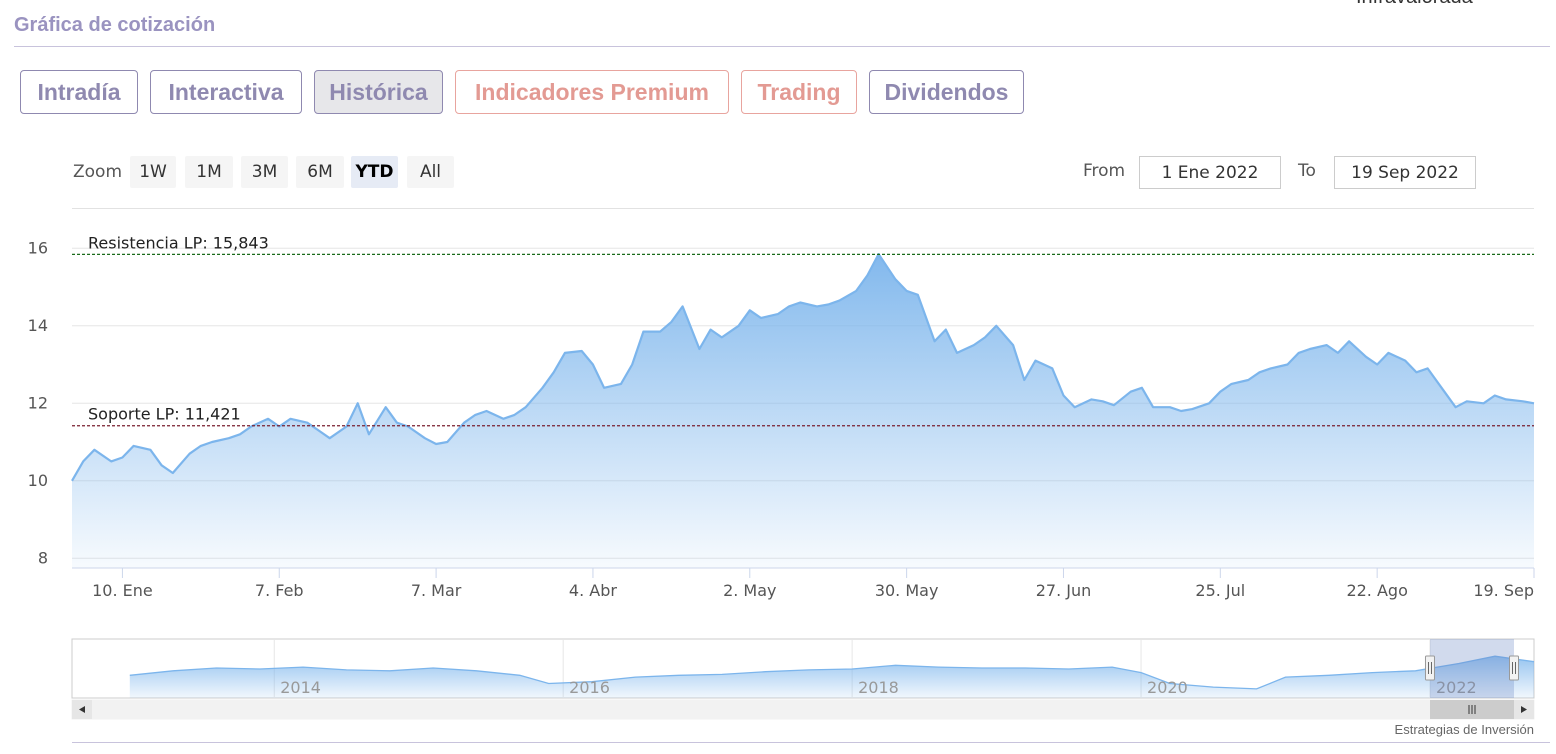 This screenshot has height=754, width=1556. Describe the element at coordinates (300, 687) in the screenshot. I see `navigator-year-label: 2014` at that location.